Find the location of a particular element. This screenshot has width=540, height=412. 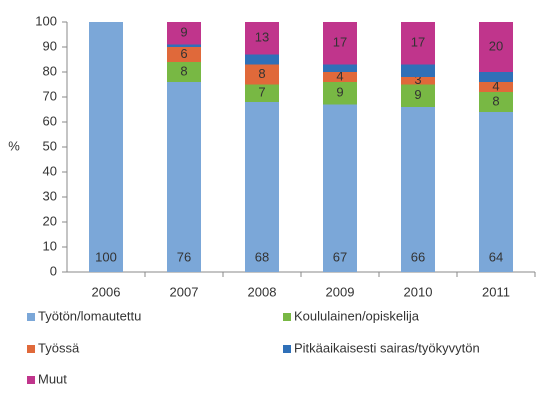

data-label: 3 is located at coordinates (417, 79).